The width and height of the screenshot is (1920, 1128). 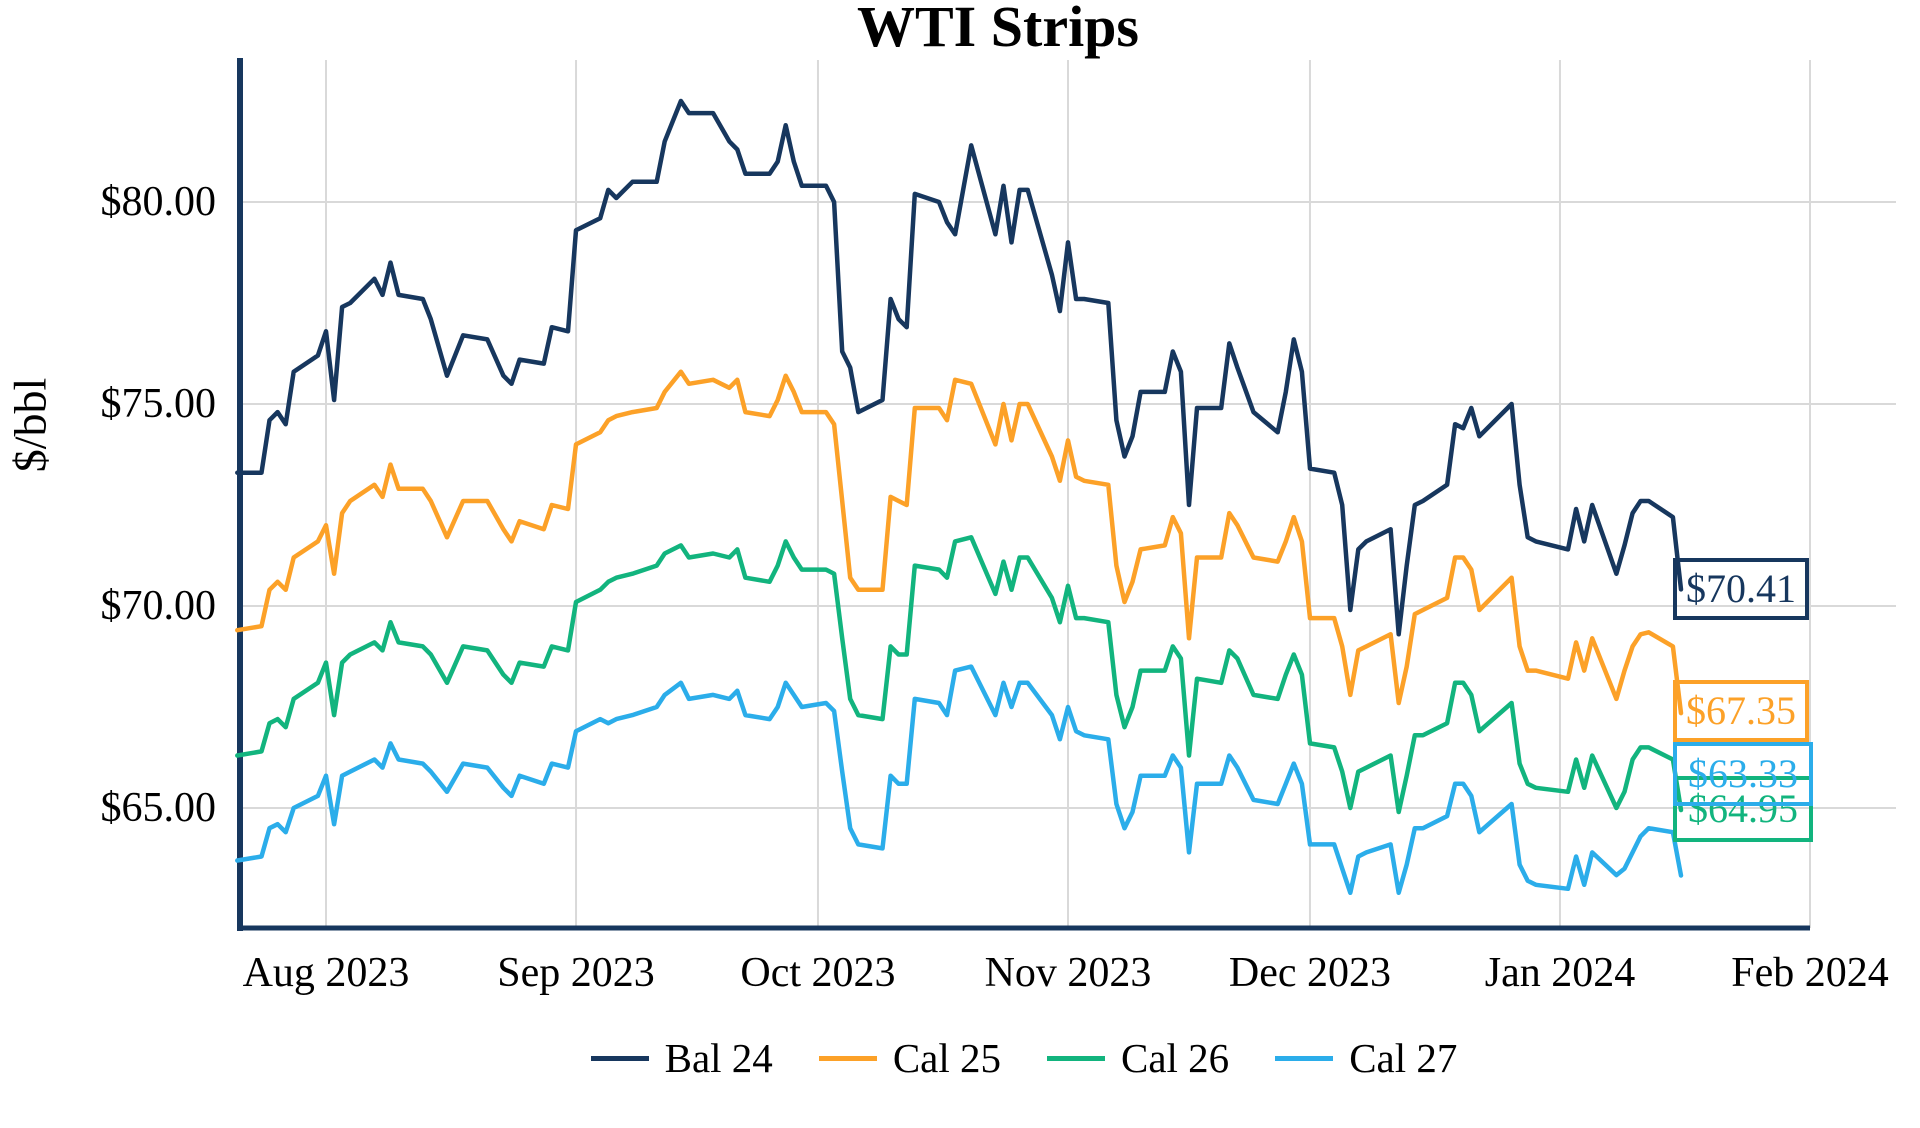 I want to click on legend-item-cal26: Cal 26, so click(x=1138, y=1058).